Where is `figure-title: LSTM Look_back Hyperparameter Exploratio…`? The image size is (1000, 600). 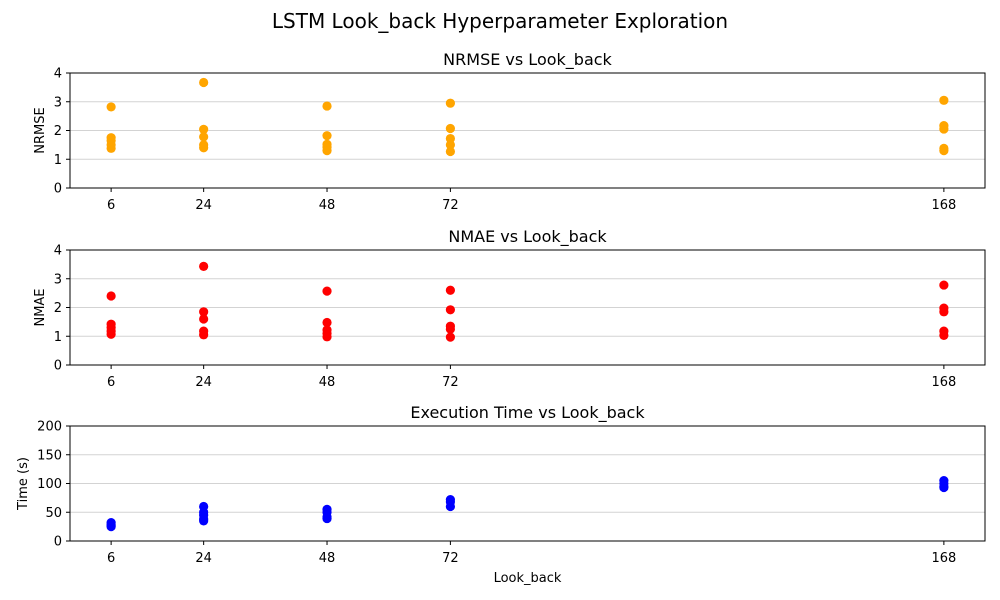
figure-title: LSTM Look_back Hyperparameter Exploratio… is located at coordinates (500, 21).